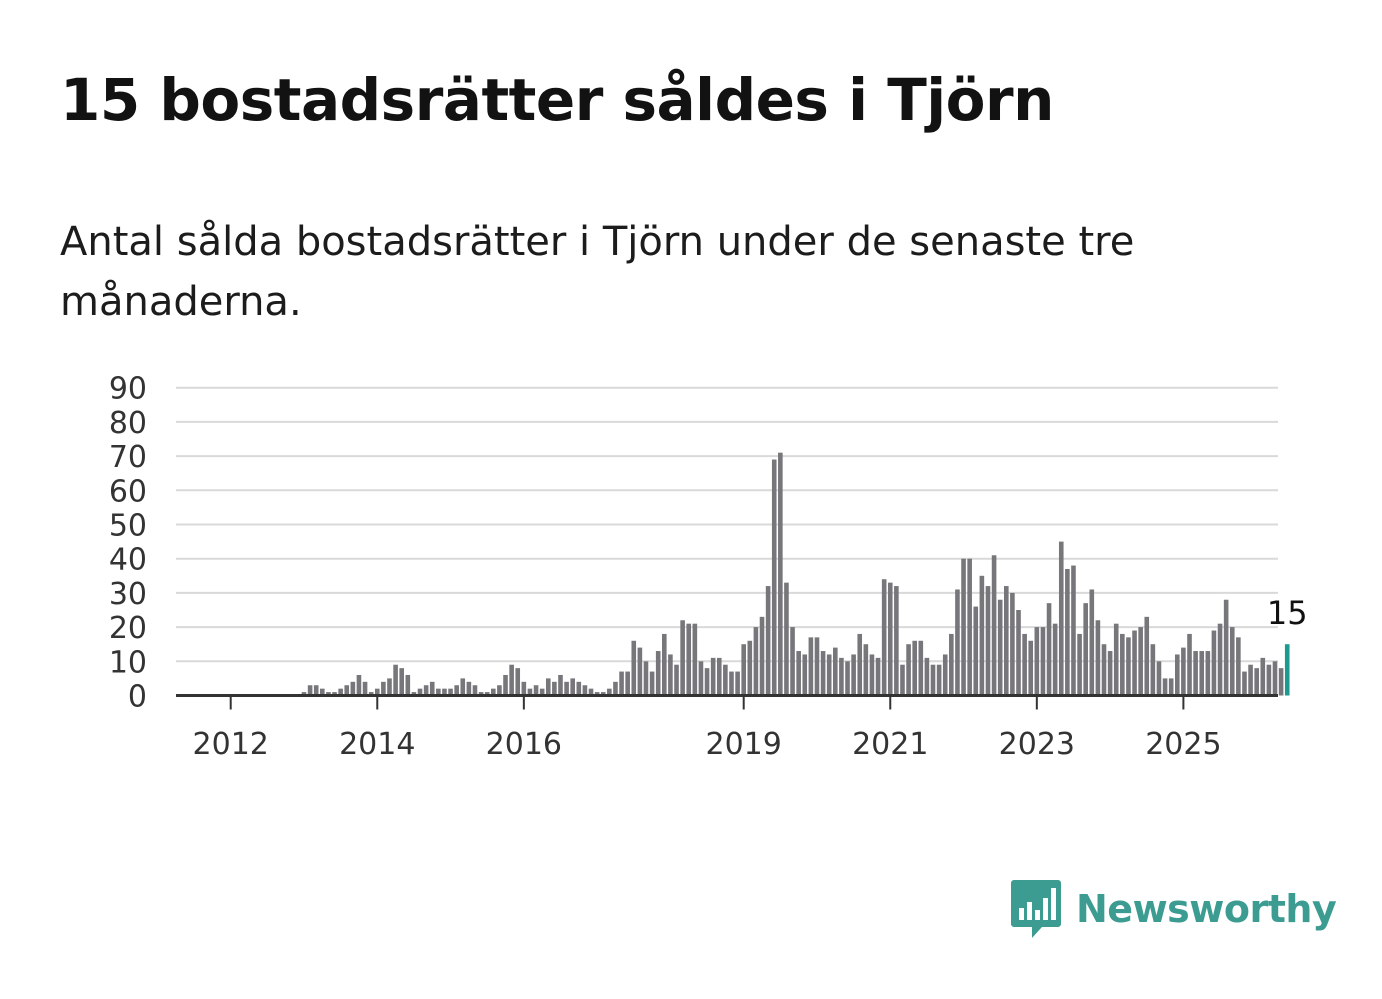 This screenshot has height=999, width=1382. What do you see at coordinates (128, 423) in the screenshot?
I see `y-tick-label: 80` at bounding box center [128, 423].